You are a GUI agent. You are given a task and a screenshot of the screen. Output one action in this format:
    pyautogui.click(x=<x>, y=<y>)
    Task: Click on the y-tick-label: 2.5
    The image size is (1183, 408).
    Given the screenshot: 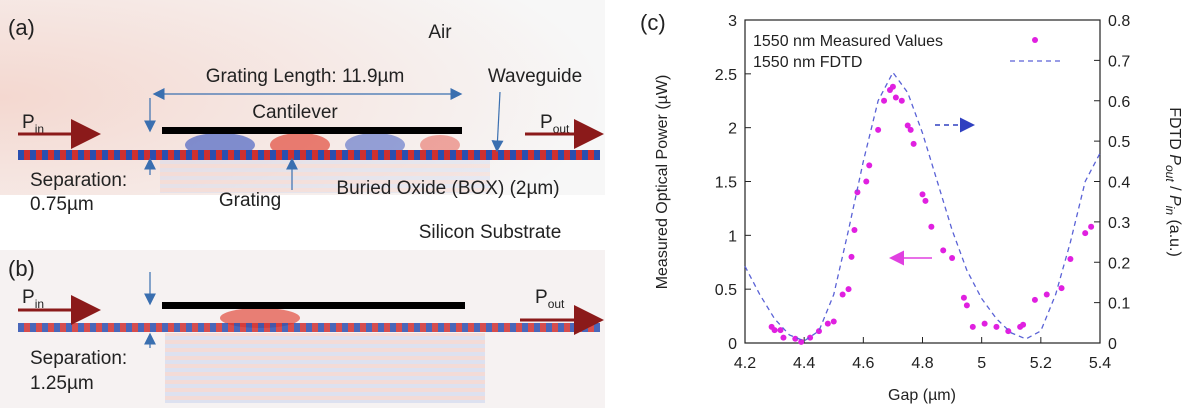 What is the action you would take?
    pyautogui.click(x=726, y=75)
    